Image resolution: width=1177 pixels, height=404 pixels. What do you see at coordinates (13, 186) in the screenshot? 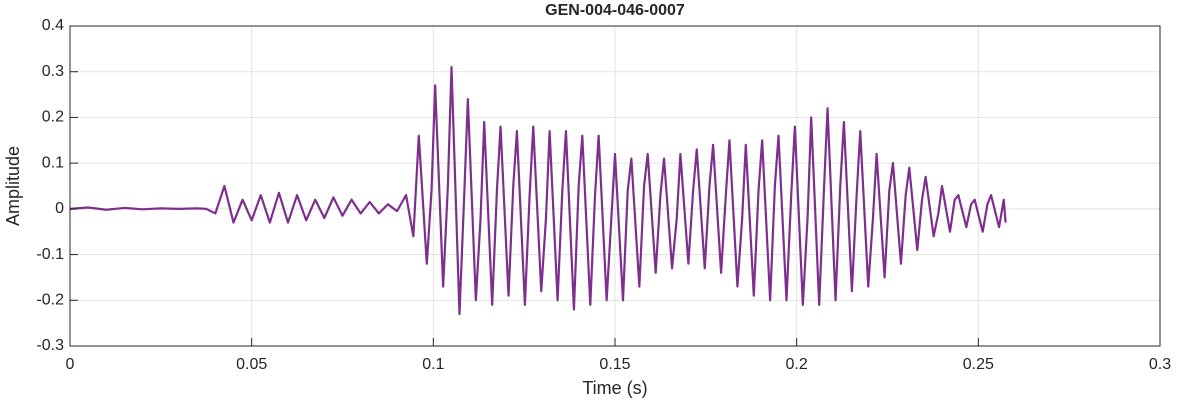
I see `y-axis-label: Amplitude` at bounding box center [13, 186].